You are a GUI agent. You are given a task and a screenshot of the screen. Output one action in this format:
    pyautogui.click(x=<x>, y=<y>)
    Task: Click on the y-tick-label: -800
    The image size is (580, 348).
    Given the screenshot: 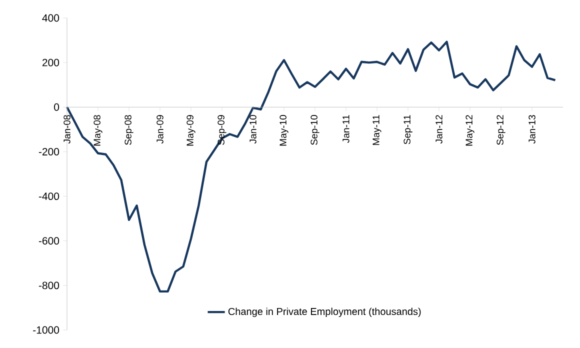 What is the action you would take?
    pyautogui.click(x=49, y=286)
    